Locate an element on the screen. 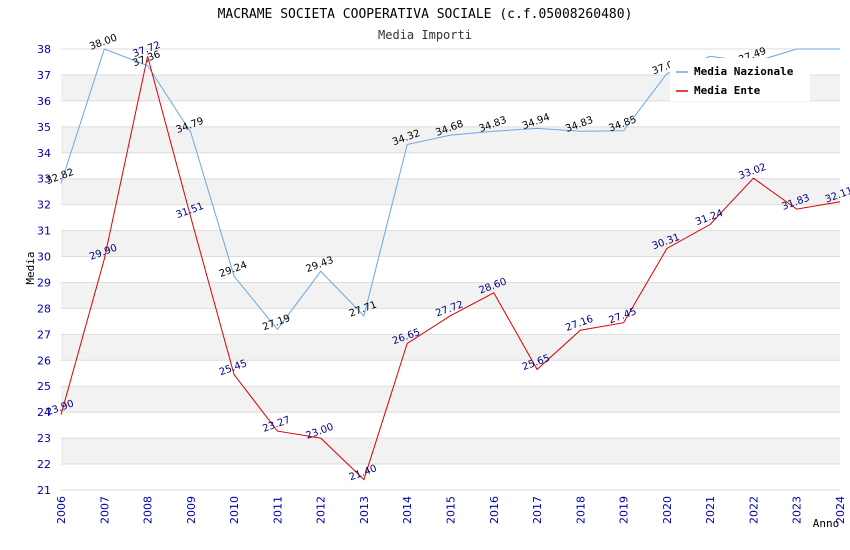 This screenshot has height=550, width=850. y-tick-label: 32 is located at coordinates (44, 205).